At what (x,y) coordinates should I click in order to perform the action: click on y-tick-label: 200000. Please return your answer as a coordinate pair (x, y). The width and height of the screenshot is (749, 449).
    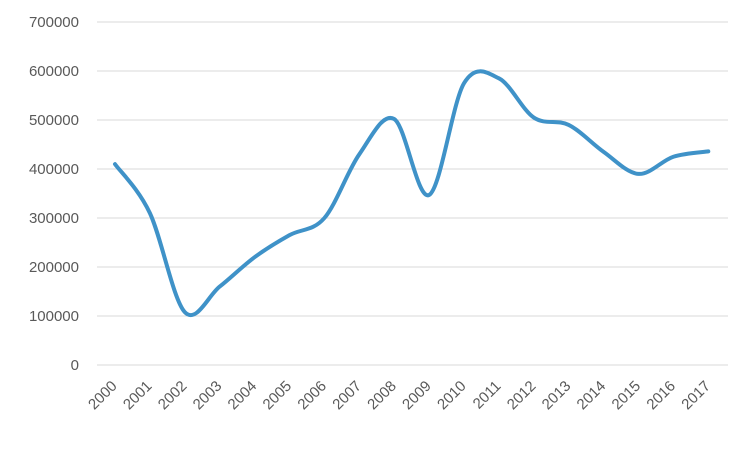
    Looking at the image, I should click on (54, 267).